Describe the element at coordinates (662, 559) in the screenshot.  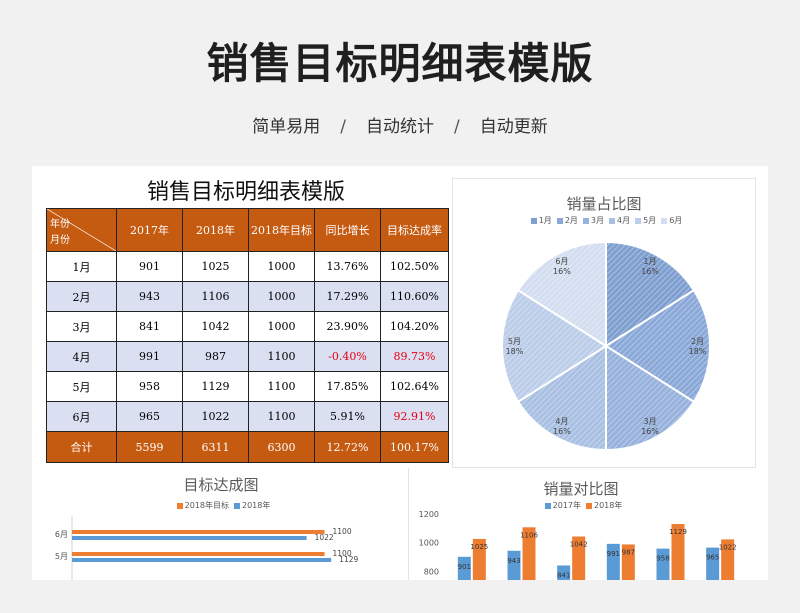
I see `bar-value-label: 958` at that location.